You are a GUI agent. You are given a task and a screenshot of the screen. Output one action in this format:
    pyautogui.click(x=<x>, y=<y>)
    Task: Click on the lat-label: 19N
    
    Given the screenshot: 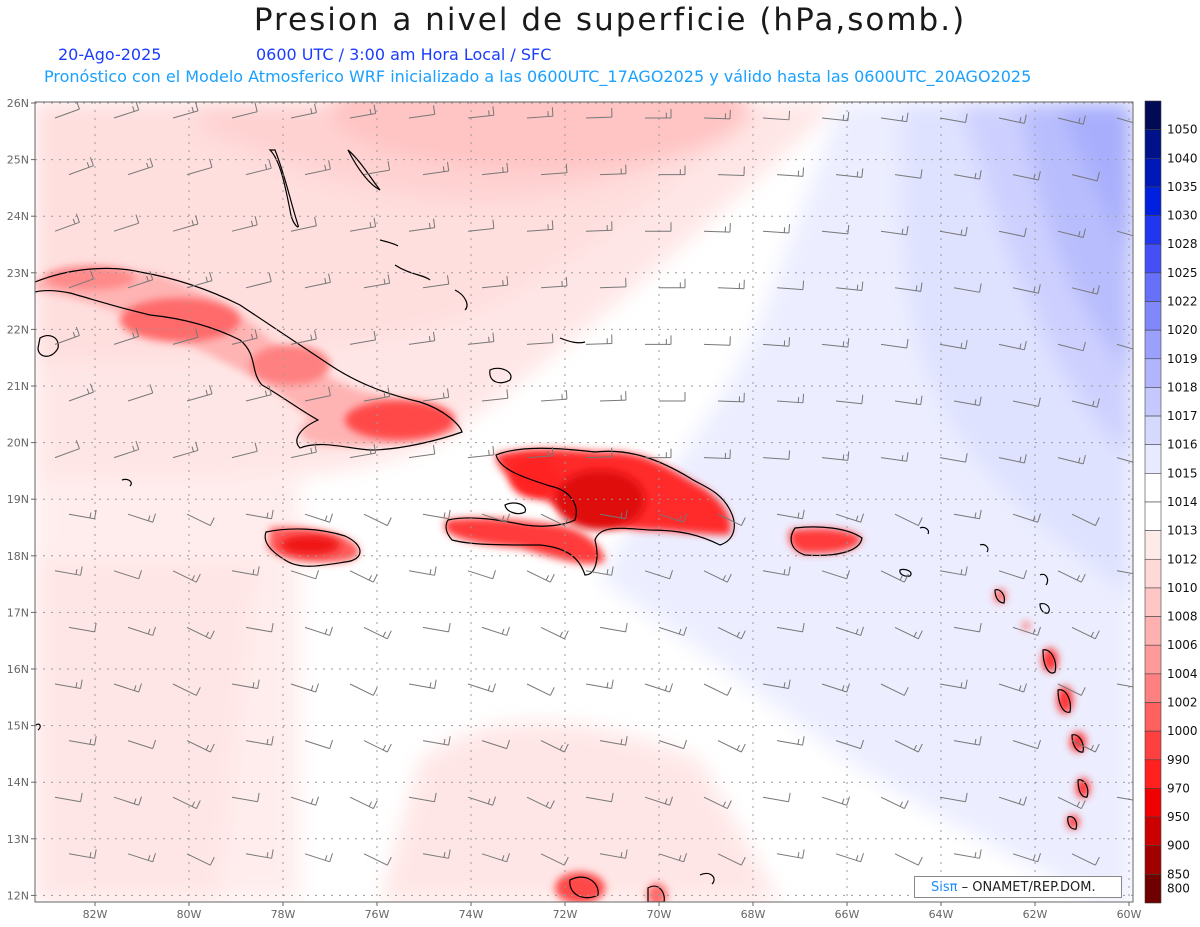 What is the action you would take?
    pyautogui.click(x=18, y=499)
    